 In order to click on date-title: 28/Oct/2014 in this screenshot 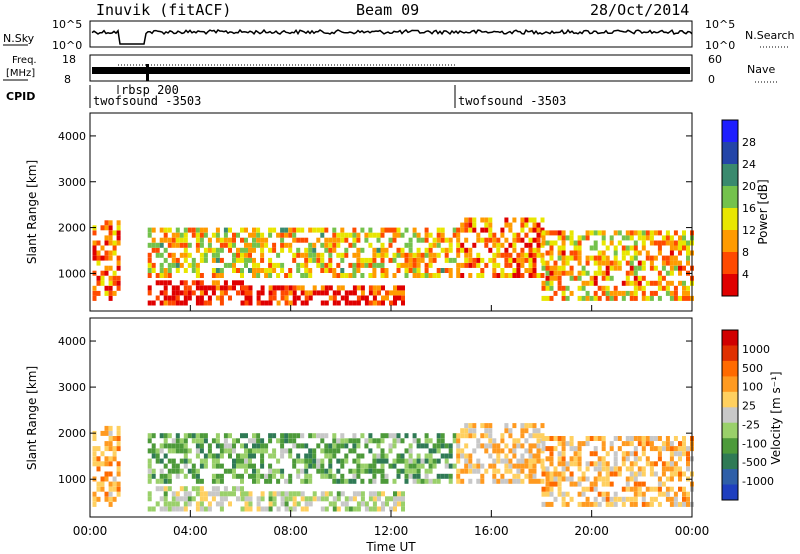, I will do `click(639, 10)`.